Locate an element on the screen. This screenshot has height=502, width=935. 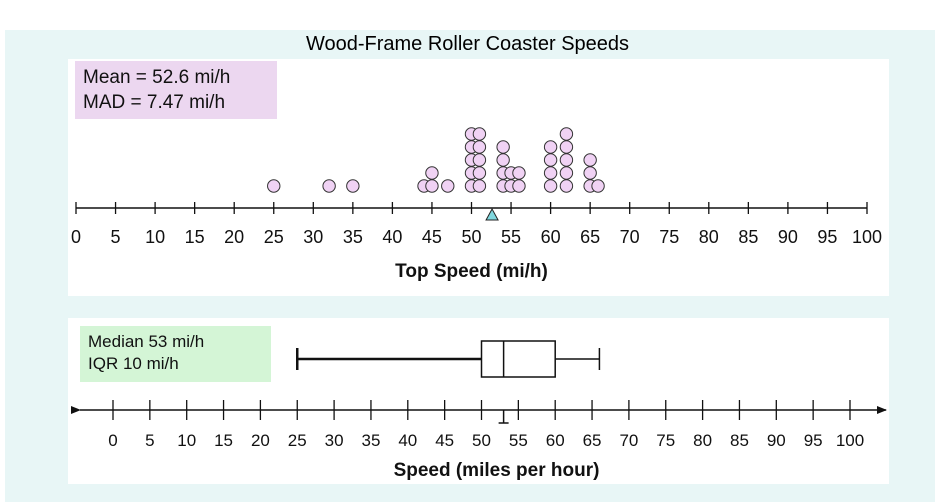
box-axis-tick-label: 80 is located at coordinates (702, 440).